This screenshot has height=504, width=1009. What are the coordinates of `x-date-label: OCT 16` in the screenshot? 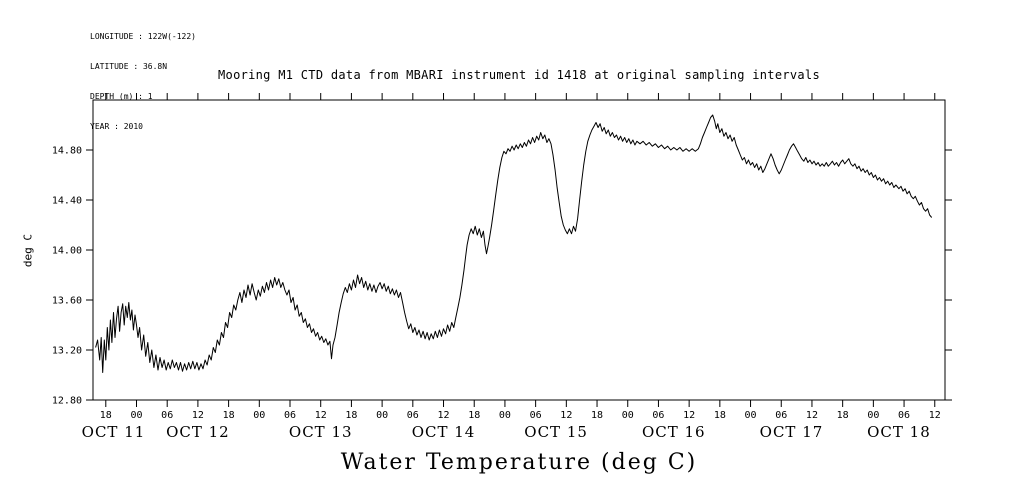 It's located at (674, 432).